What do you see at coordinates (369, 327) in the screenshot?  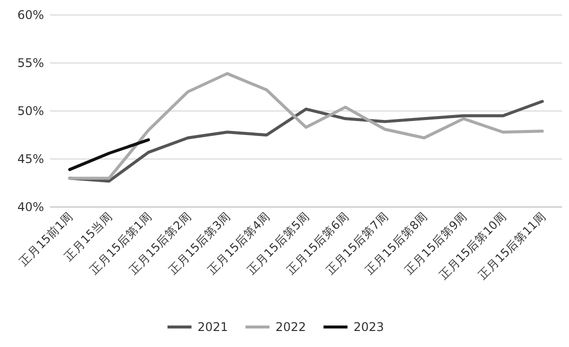 I see `legend-label: 2023` at bounding box center [369, 327].